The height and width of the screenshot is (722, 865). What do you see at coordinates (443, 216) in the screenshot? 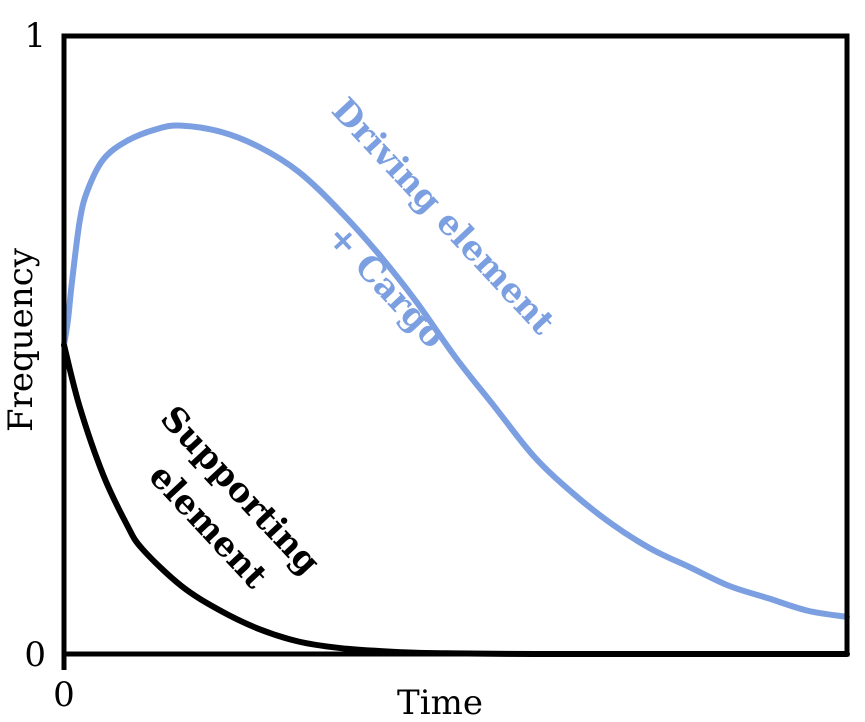
I see `driving-element-label: Driving element` at bounding box center [443, 216].